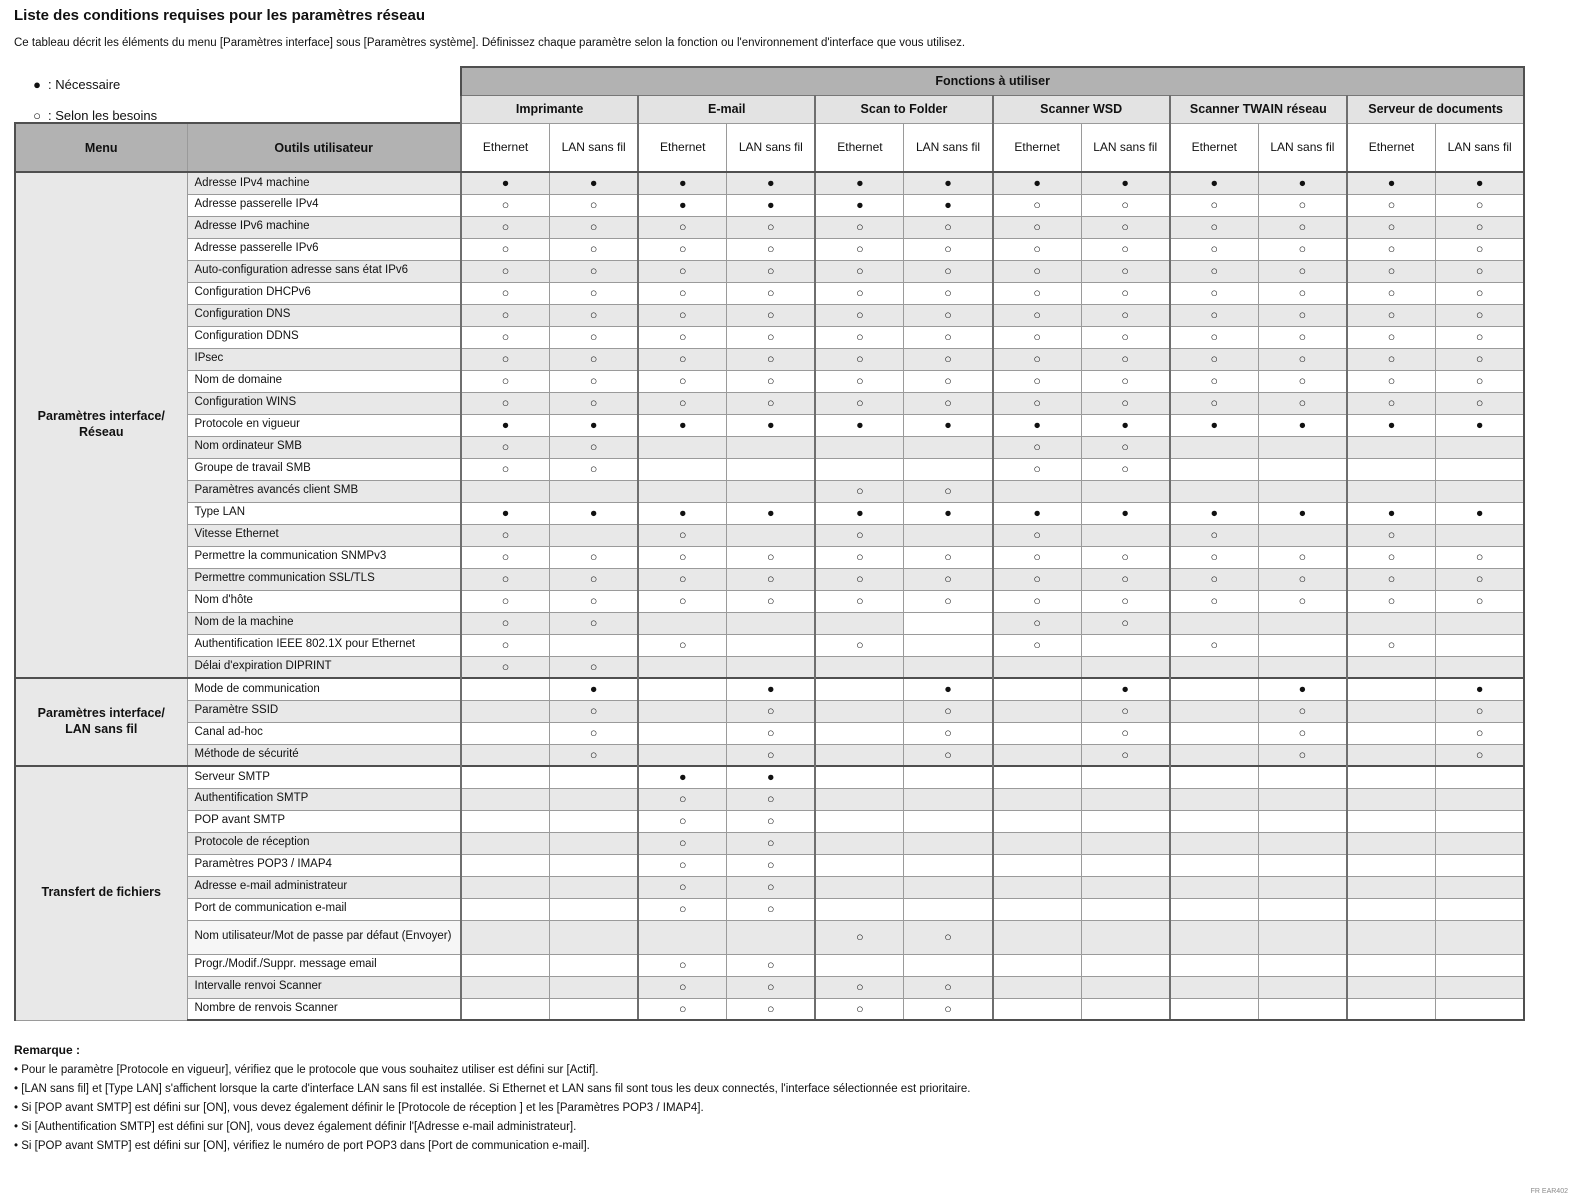  What do you see at coordinates (1258, 109) in the screenshot?
I see `group-header: Scanner TWAIN réseau` at bounding box center [1258, 109].